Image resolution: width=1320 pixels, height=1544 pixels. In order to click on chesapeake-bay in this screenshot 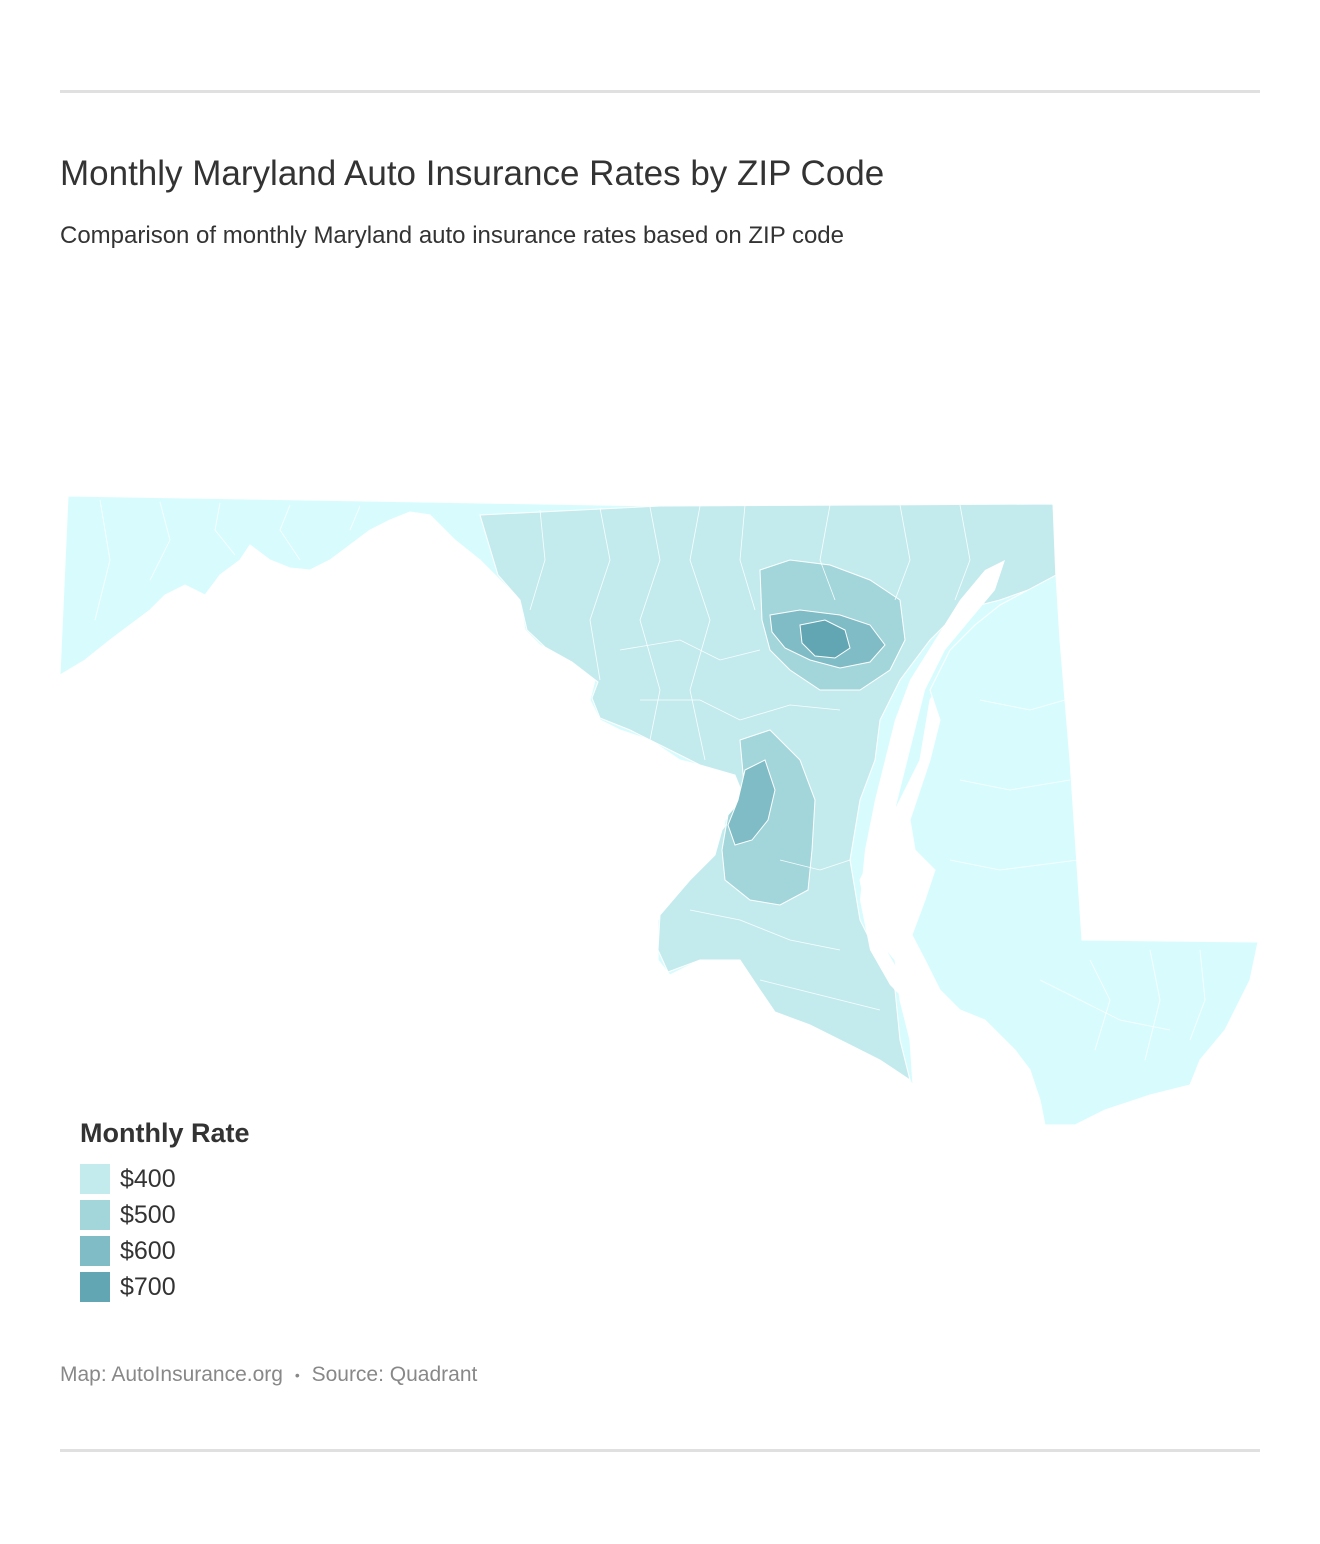, I will do `click(932, 780)`.